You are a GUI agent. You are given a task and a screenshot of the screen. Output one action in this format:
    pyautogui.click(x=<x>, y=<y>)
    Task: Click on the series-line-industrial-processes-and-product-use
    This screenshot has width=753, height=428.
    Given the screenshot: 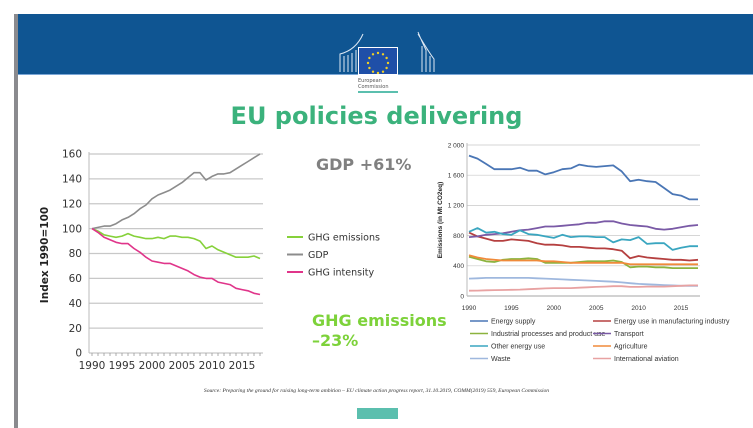 What is the action you would take?
    pyautogui.click(x=583, y=262)
    